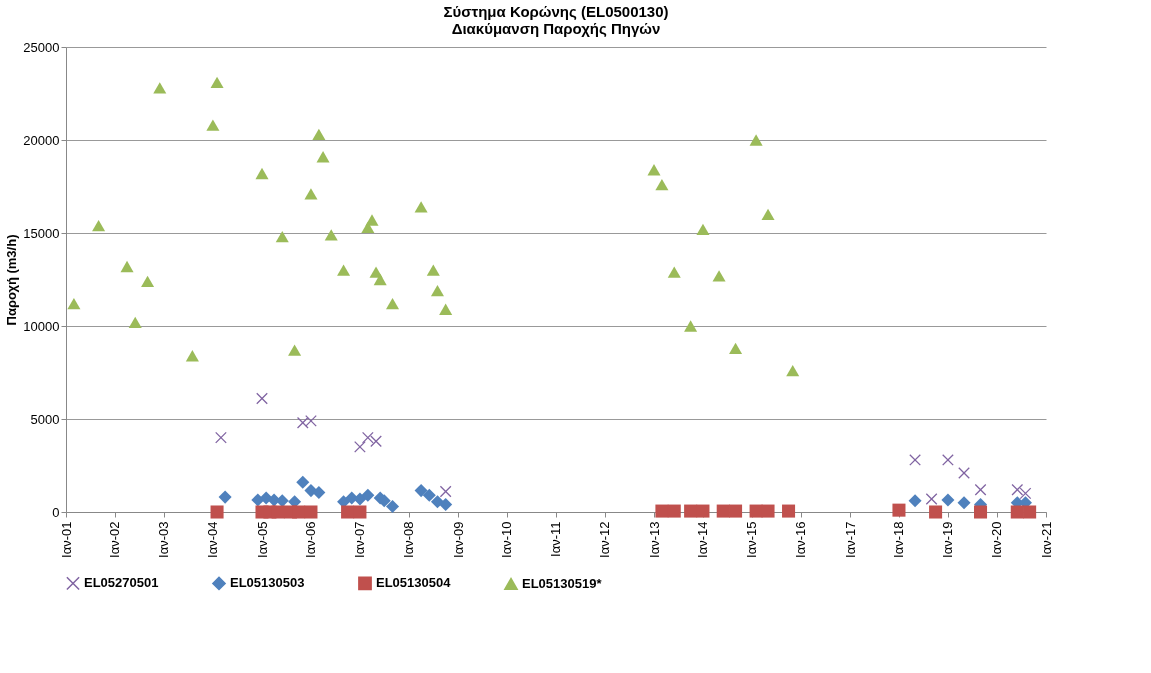 The height and width of the screenshot is (673, 1151). What do you see at coordinates (507, 539) in the screenshot?
I see `x-tick-label: Ιαν-10` at bounding box center [507, 539].